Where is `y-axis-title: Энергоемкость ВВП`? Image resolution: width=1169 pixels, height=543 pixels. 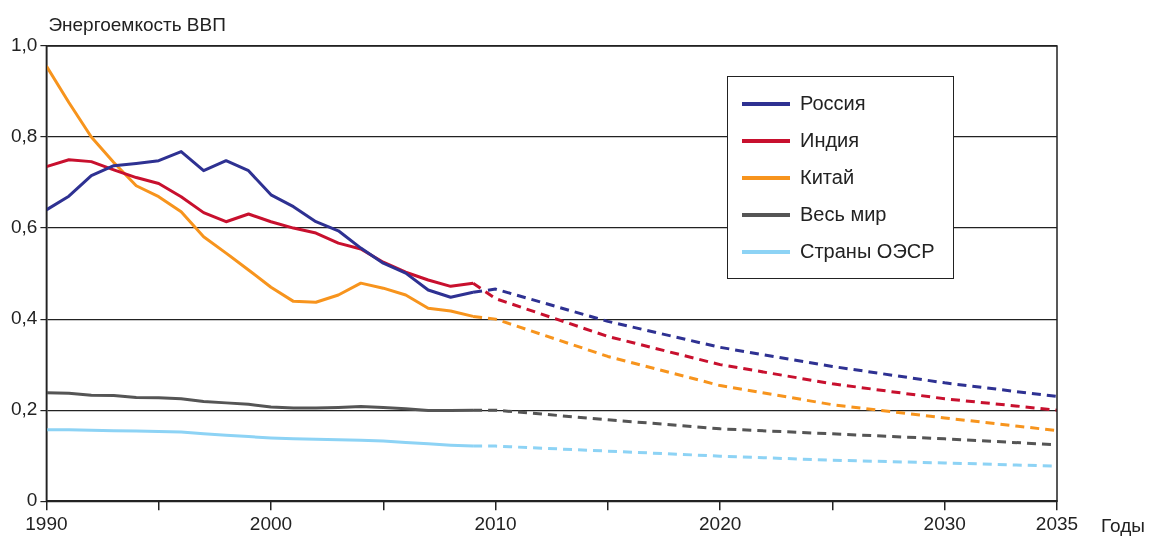 y-axis-title: Энергоемкость ВВП is located at coordinates (137, 25).